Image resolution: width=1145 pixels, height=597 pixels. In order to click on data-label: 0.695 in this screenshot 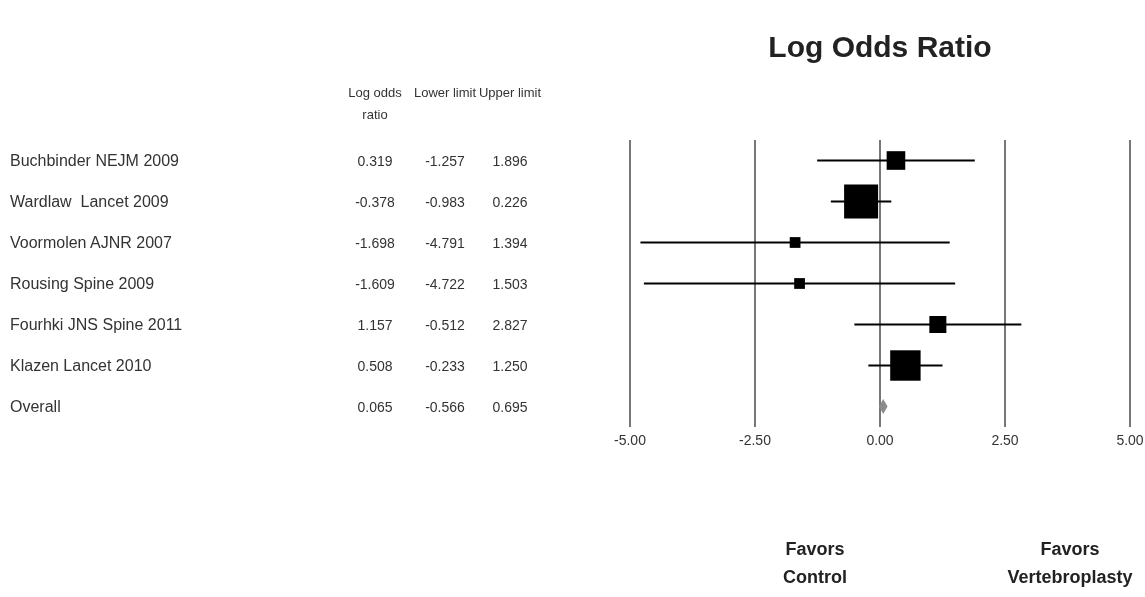, I will do `click(510, 406)`.